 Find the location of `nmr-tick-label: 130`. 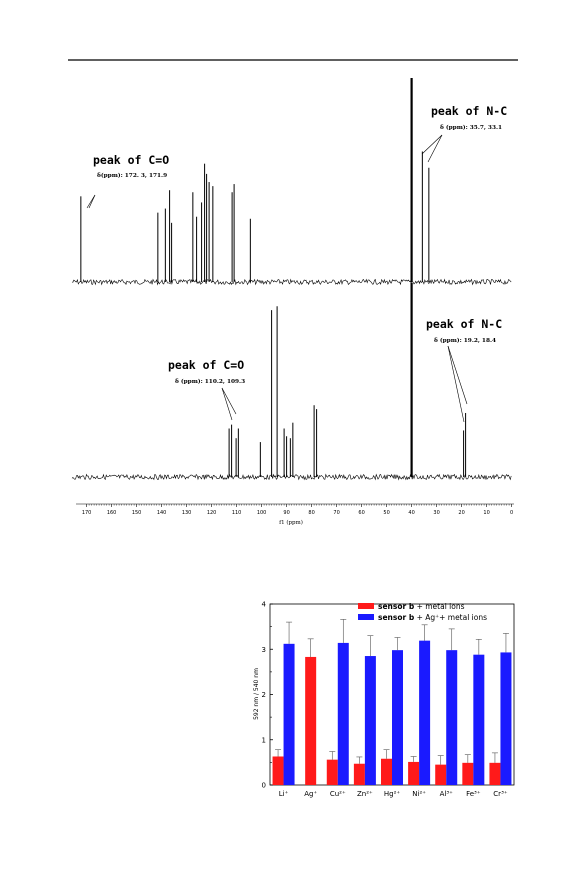

nmr-tick-label: 130 is located at coordinates (187, 513).